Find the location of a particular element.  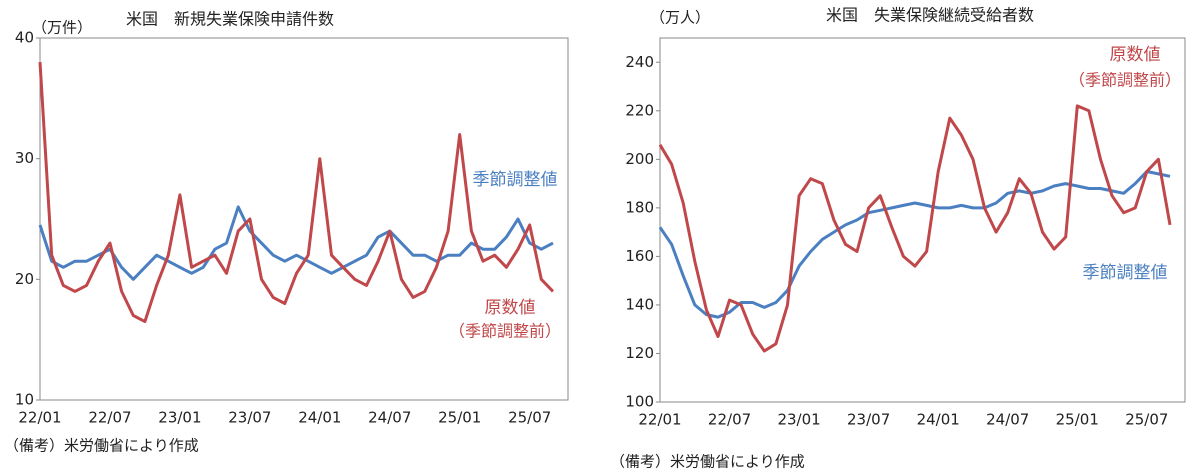

y-tick-label: 180 is located at coordinates (639, 207).